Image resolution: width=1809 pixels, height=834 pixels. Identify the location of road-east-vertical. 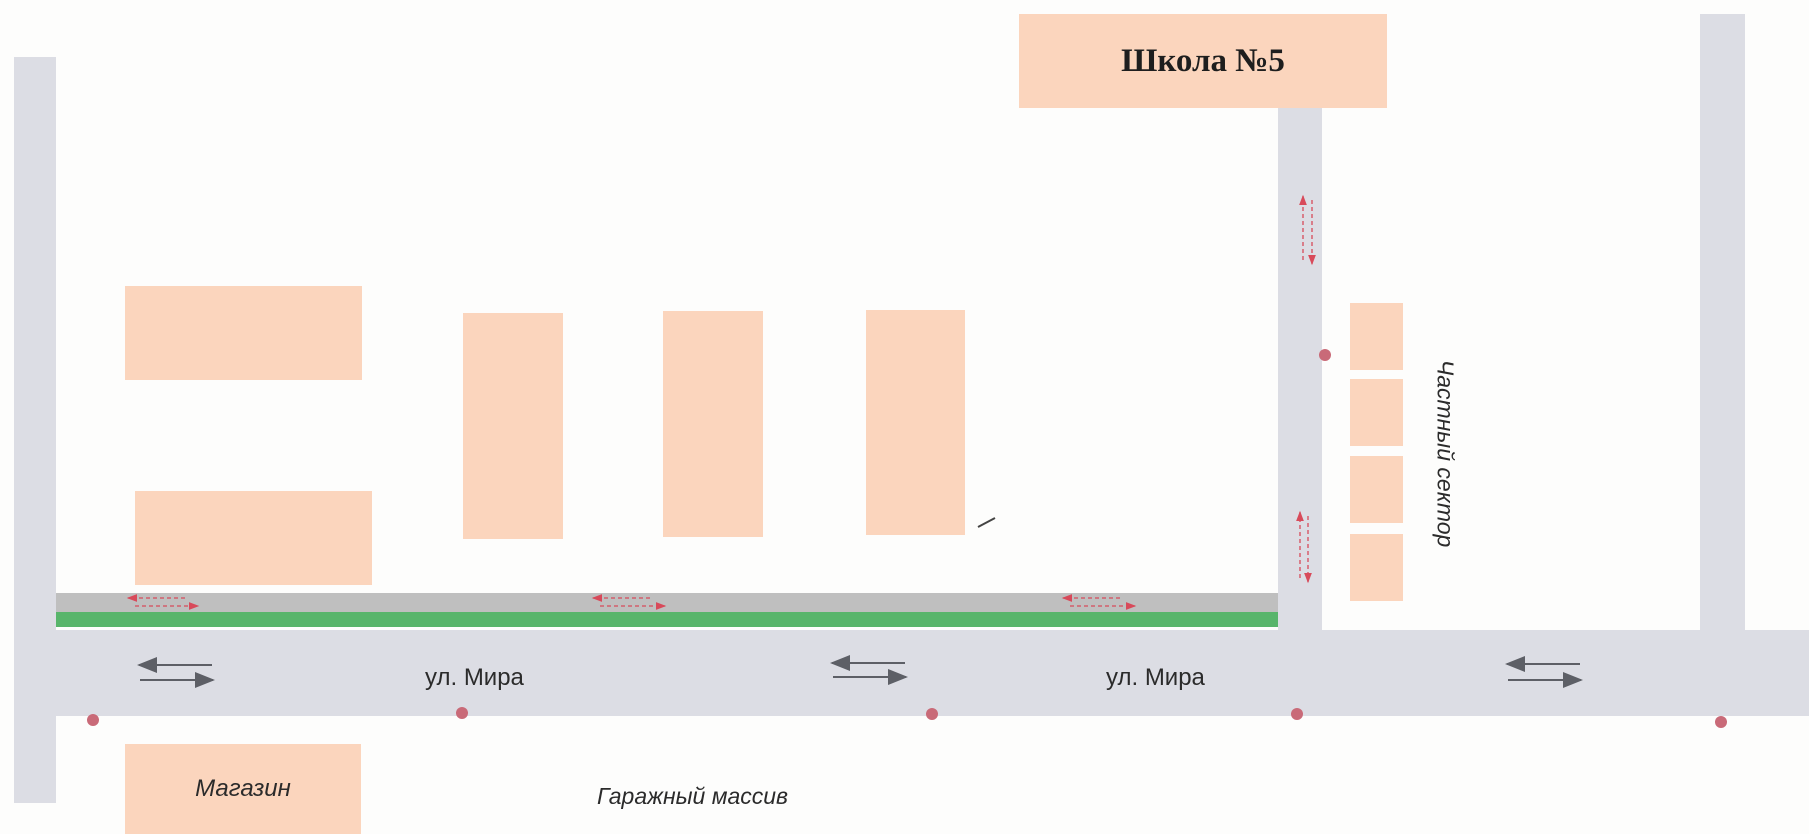
(1722, 324).